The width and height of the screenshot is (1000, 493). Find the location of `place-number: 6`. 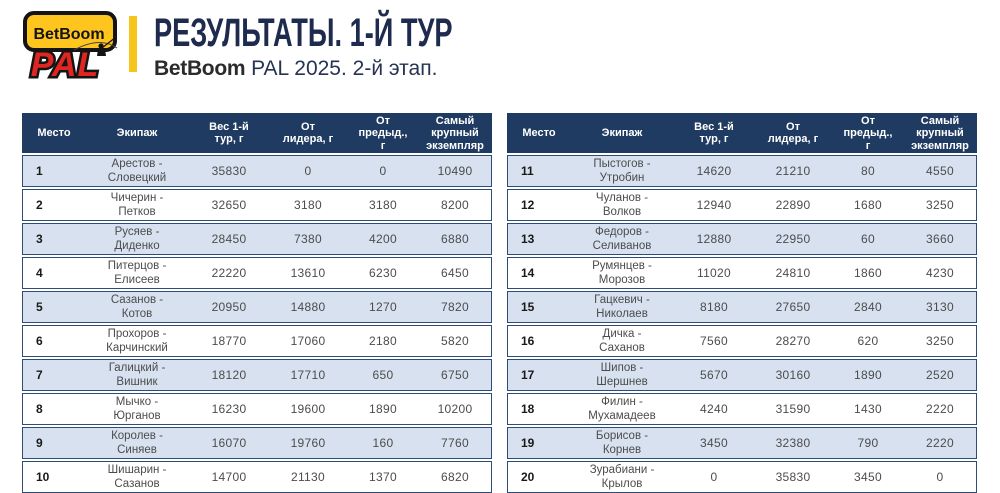

place-number: 6 is located at coordinates (39, 341).